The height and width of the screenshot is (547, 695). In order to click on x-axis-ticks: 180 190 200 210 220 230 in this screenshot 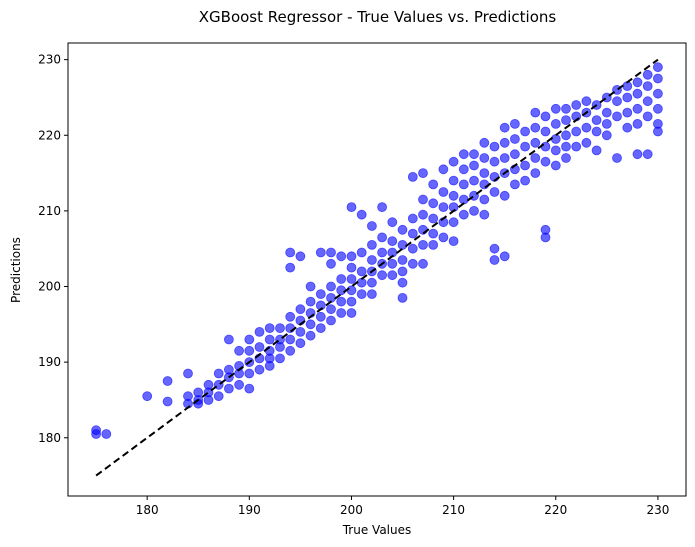, I will do `click(402, 506)`.